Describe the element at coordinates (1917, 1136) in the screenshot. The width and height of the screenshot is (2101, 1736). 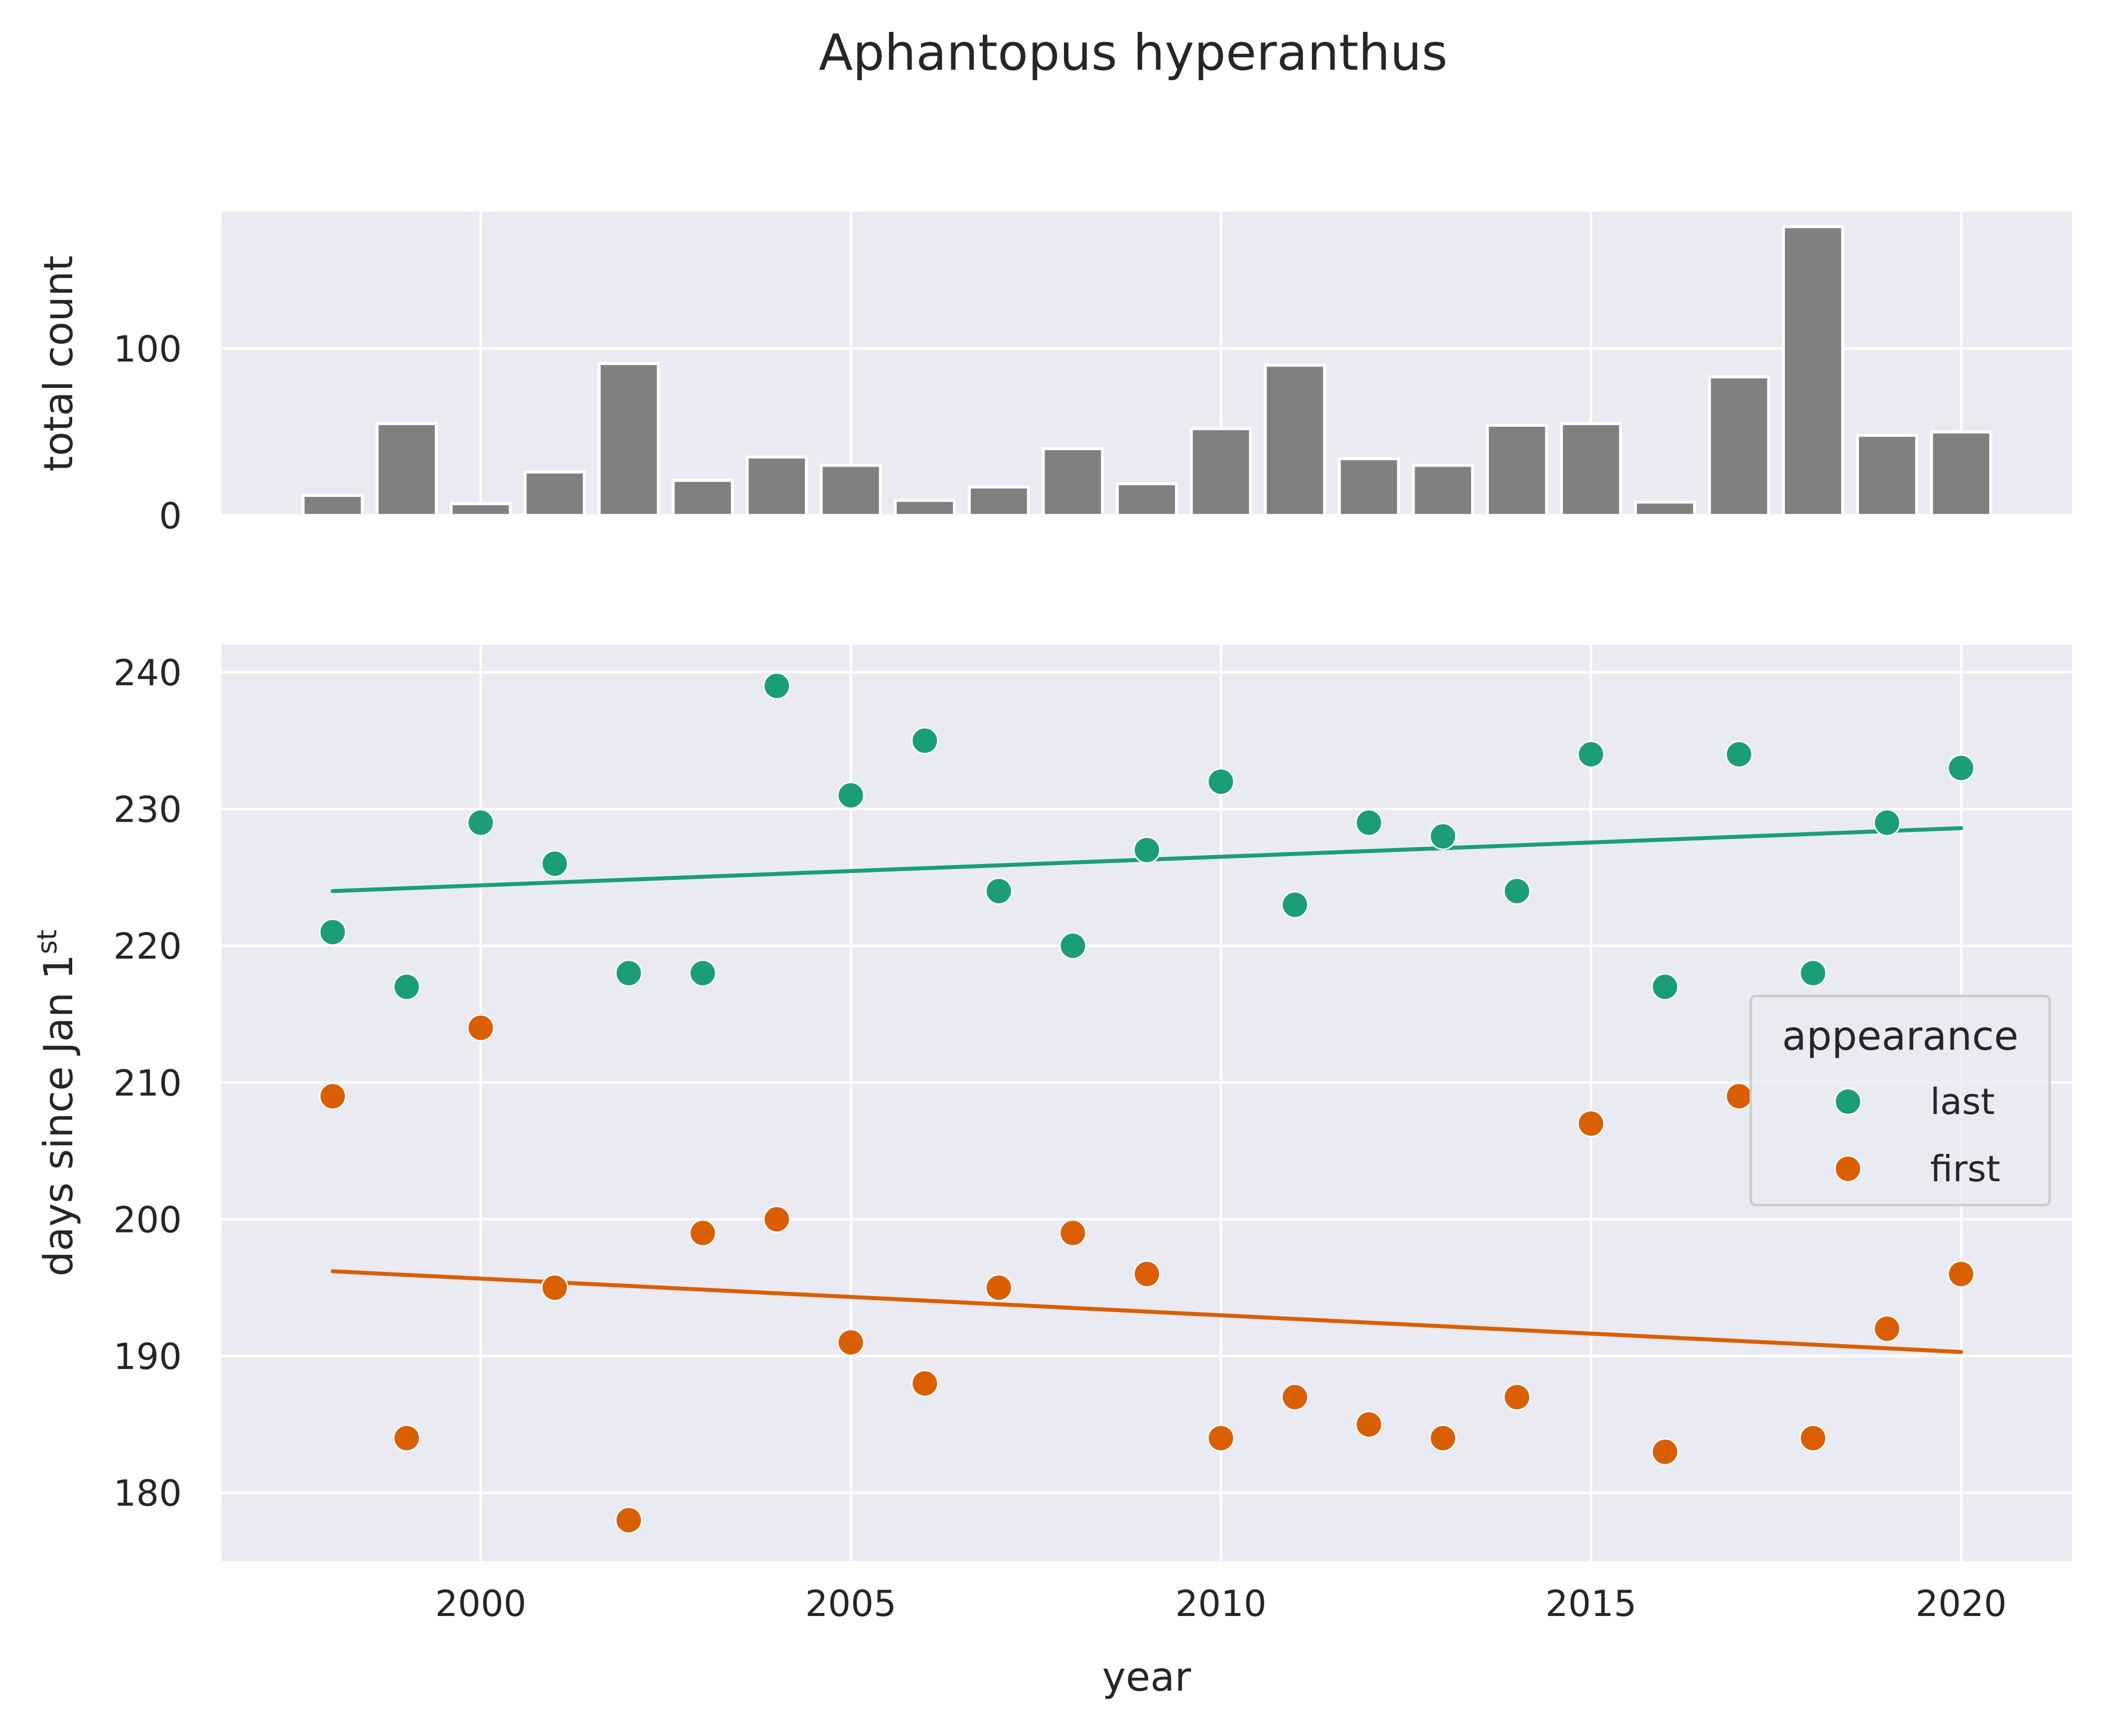
I see `legend-items: last first` at that location.